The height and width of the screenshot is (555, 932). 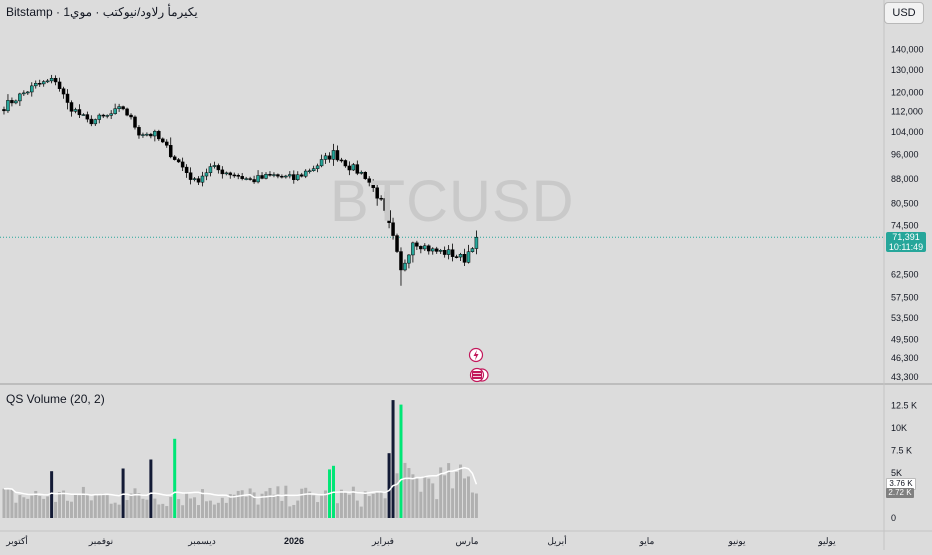 What do you see at coordinates (556, 540) in the screenshot?
I see `time-tick-label: أبريل` at bounding box center [556, 540].